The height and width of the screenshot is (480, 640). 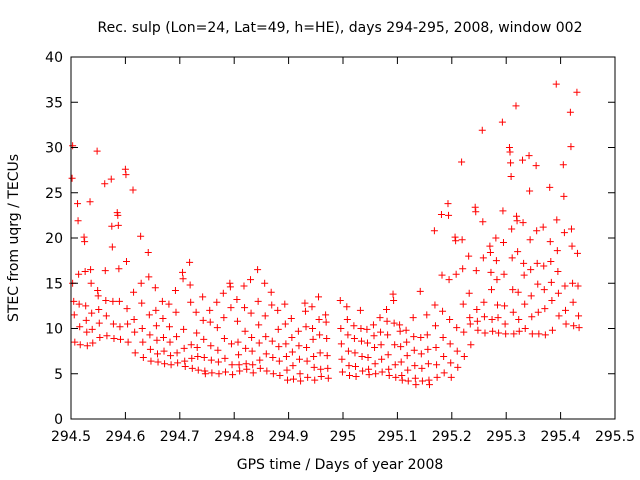 What do you see at coordinates (54, 194) in the screenshot?
I see `y-tick-label: 25` at bounding box center [54, 194].